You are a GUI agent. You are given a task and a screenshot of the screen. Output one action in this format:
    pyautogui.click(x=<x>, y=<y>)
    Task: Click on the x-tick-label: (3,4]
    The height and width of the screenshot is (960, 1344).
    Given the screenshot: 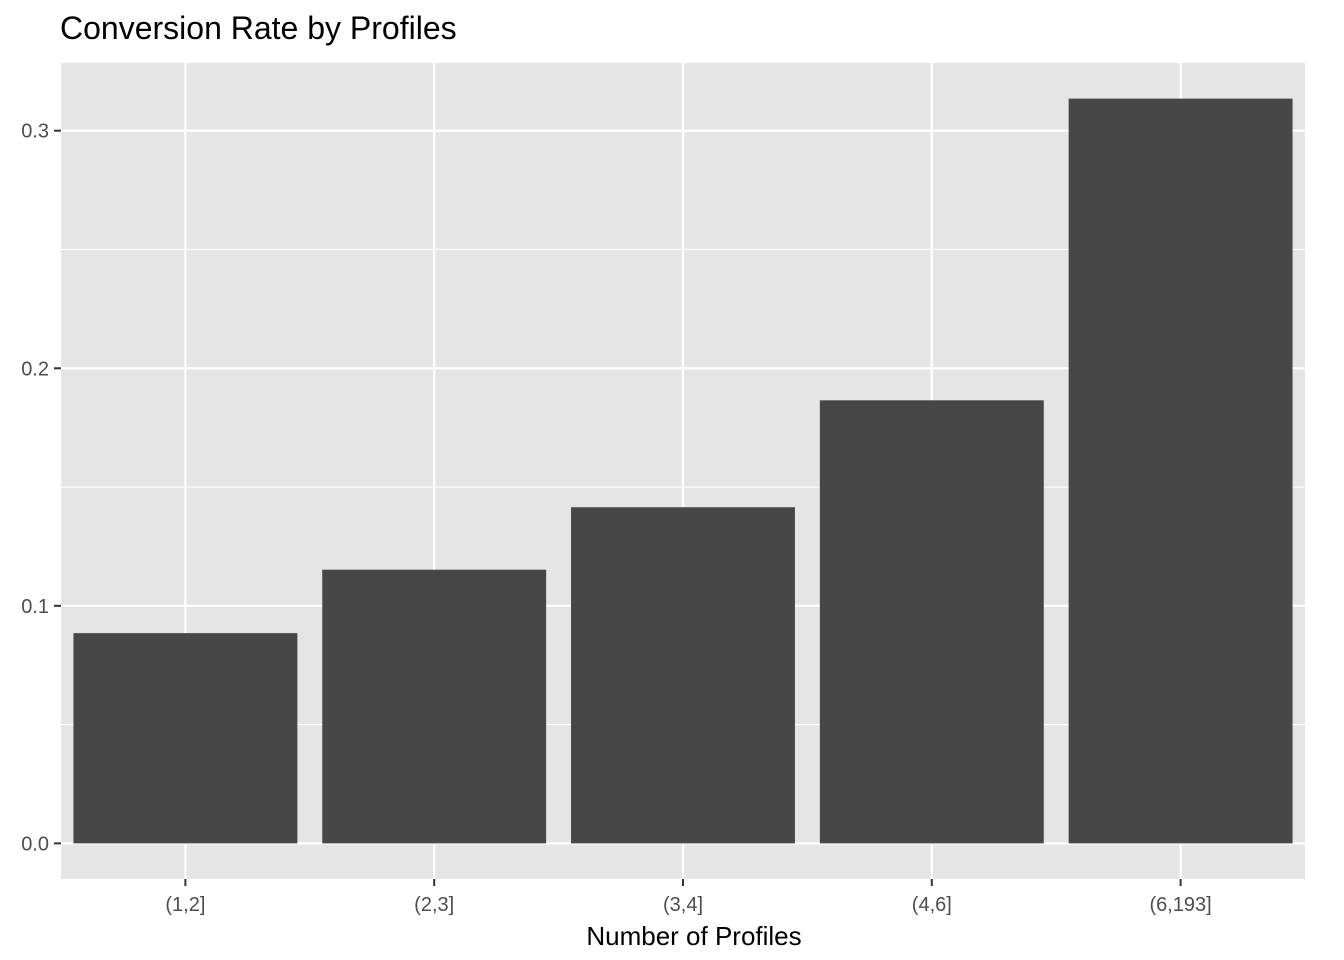 What is the action you would take?
    pyautogui.click(x=683, y=905)
    